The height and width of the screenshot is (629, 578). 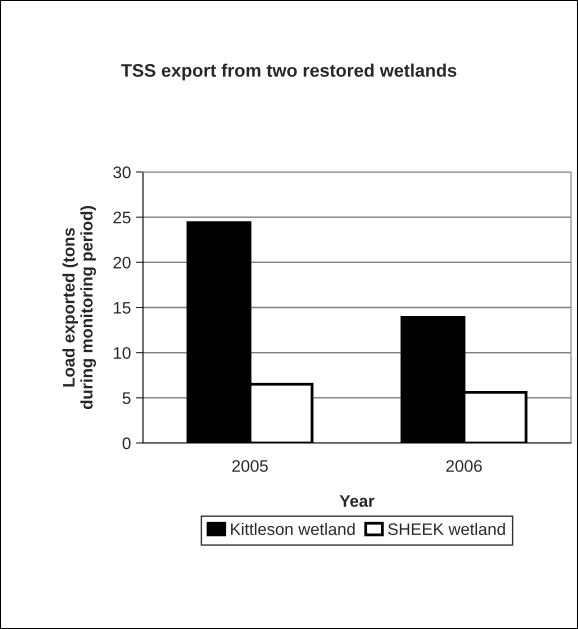 What do you see at coordinates (293, 529) in the screenshot?
I see `legend-label: Kittleson wetland` at bounding box center [293, 529].